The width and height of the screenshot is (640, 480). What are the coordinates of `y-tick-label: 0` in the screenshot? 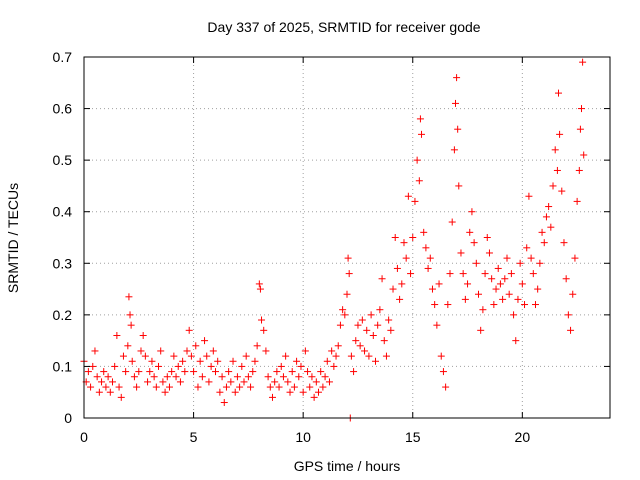 It's located at (68, 418).